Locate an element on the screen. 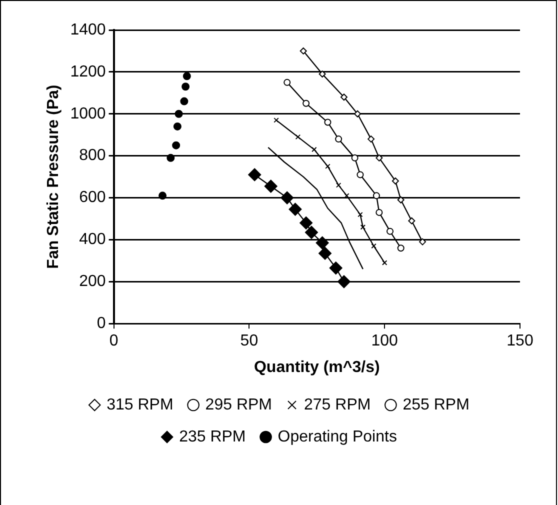  legend-label: 275 RPM is located at coordinates (337, 405).